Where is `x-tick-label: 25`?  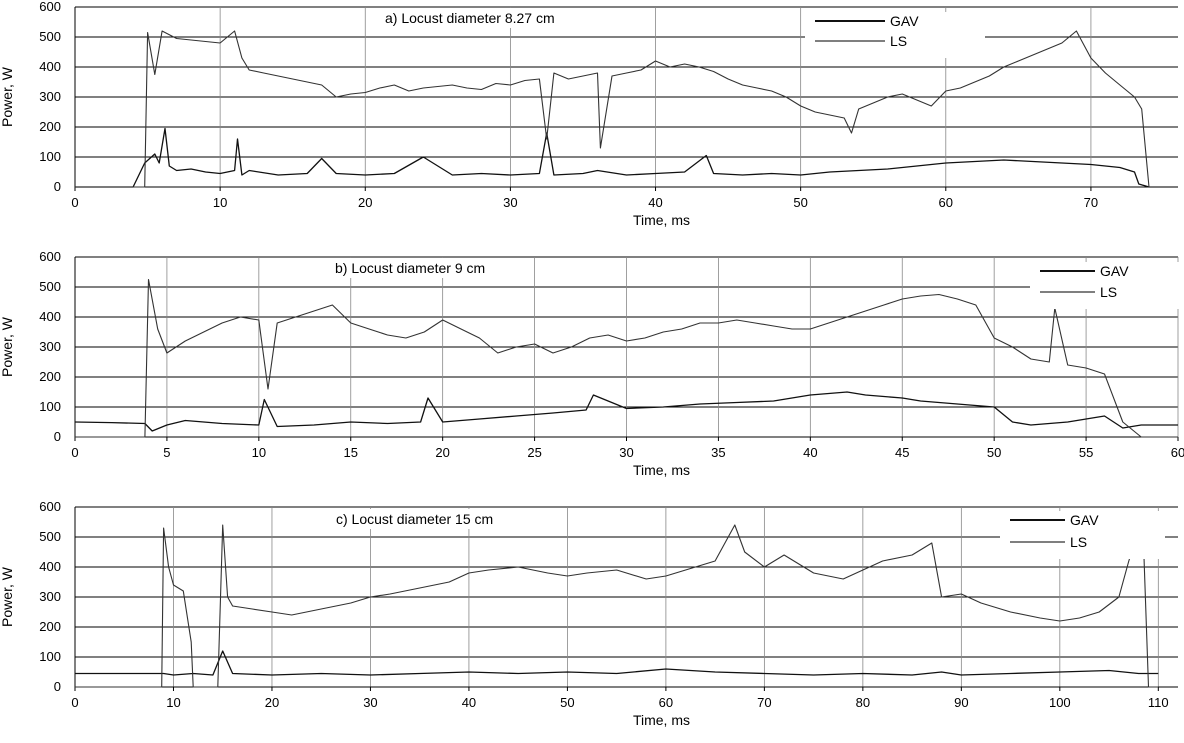 x-tick-label: 25 is located at coordinates (534, 452).